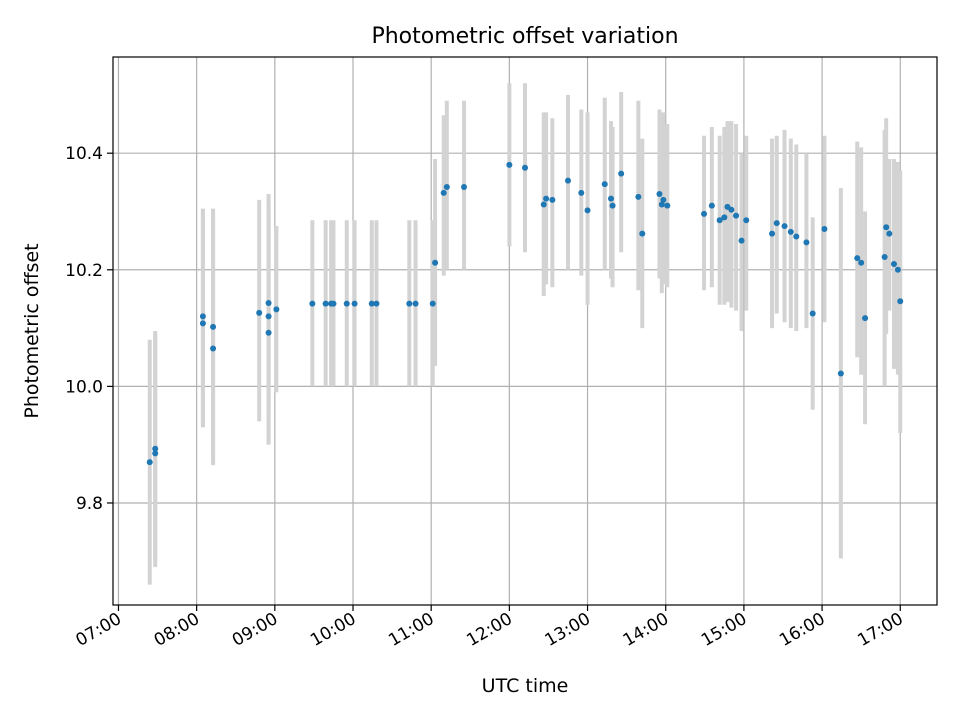  What do you see at coordinates (525, 686) in the screenshot?
I see `x-axis-label: UTC time` at bounding box center [525, 686].